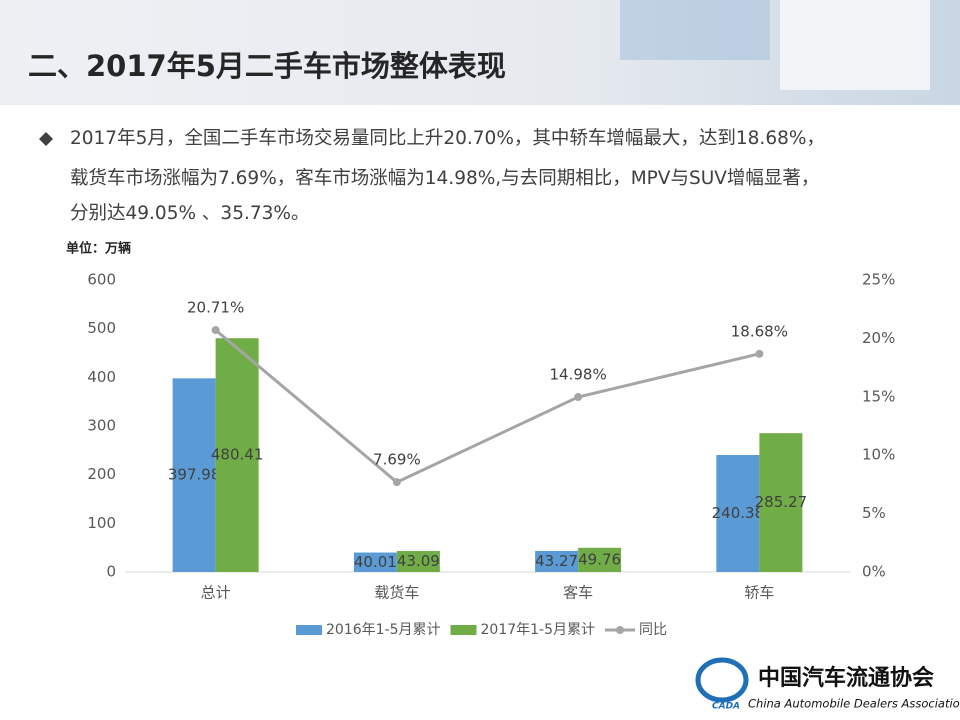 Image resolution: width=960 pixels, height=720 pixels. Describe the element at coordinates (487, 406) in the screenshot. I see `line-series` at that location.